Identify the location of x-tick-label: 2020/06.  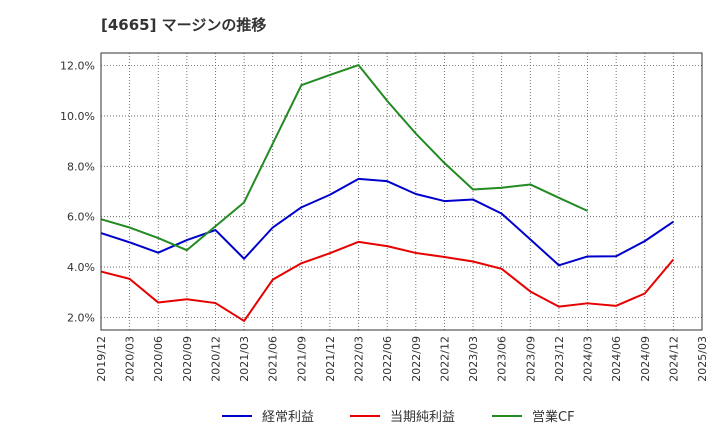
(158, 359).